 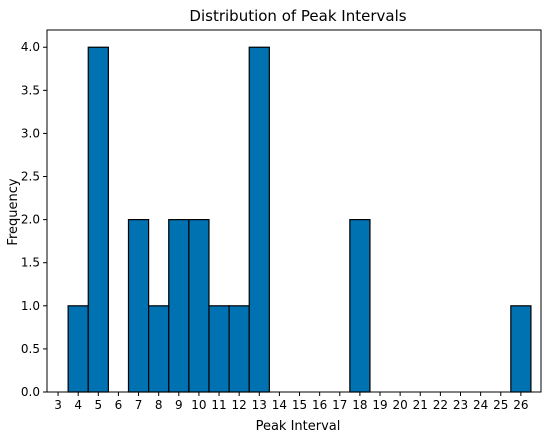 What do you see at coordinates (500, 405) in the screenshot?
I see `x-tick-label: 25` at bounding box center [500, 405].